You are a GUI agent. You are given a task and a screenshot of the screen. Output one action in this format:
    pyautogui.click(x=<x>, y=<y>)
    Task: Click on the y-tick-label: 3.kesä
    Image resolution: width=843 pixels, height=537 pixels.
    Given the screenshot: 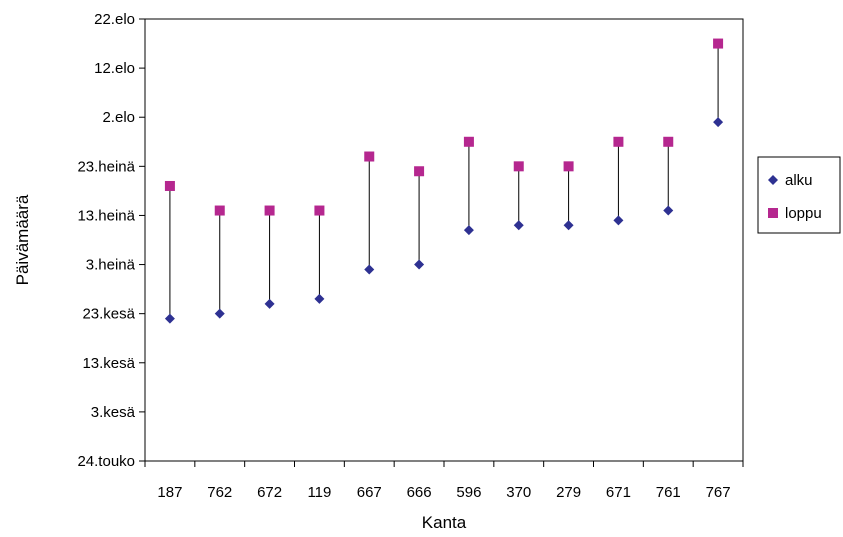 What is the action you would take?
    pyautogui.click(x=113, y=412)
    